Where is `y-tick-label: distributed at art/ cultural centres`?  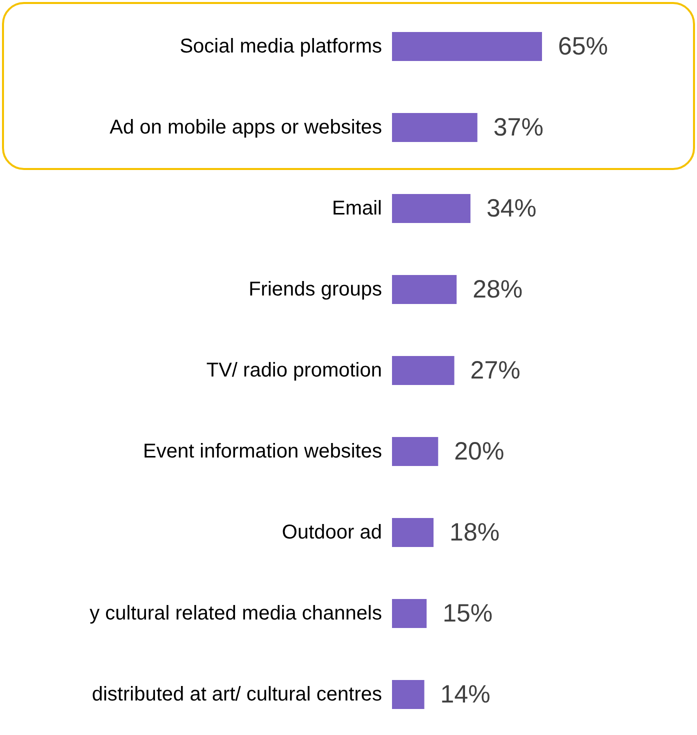
y-tick-label: distributed at art/ cultural centres is located at coordinates (237, 695).